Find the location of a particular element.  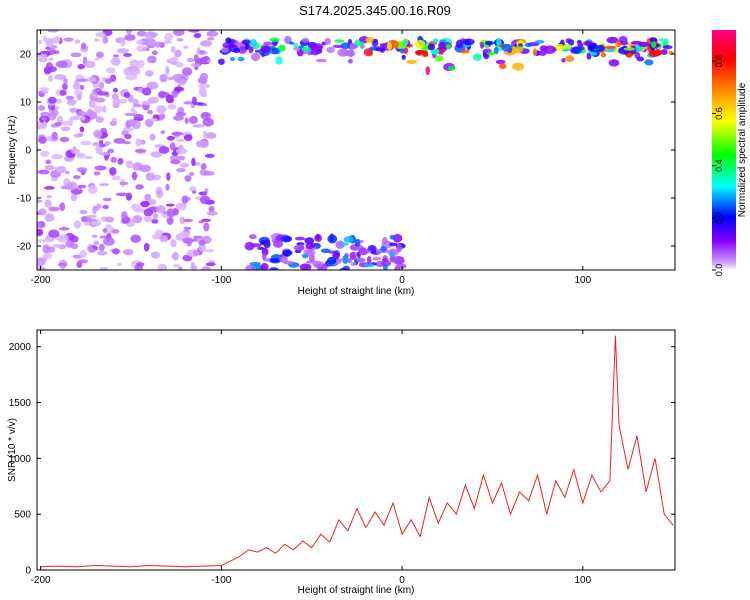

y-tick-label: 20 is located at coordinates (26, 55).